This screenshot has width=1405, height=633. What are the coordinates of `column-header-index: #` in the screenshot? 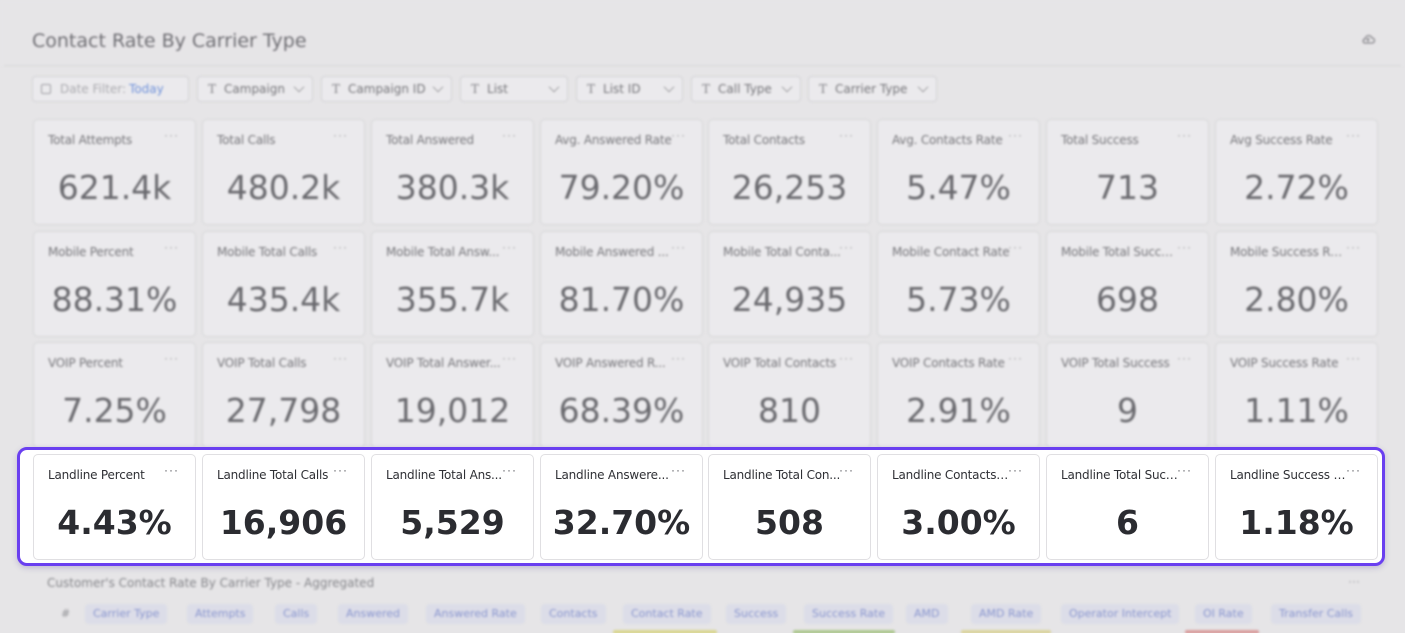 It's located at (66, 613).